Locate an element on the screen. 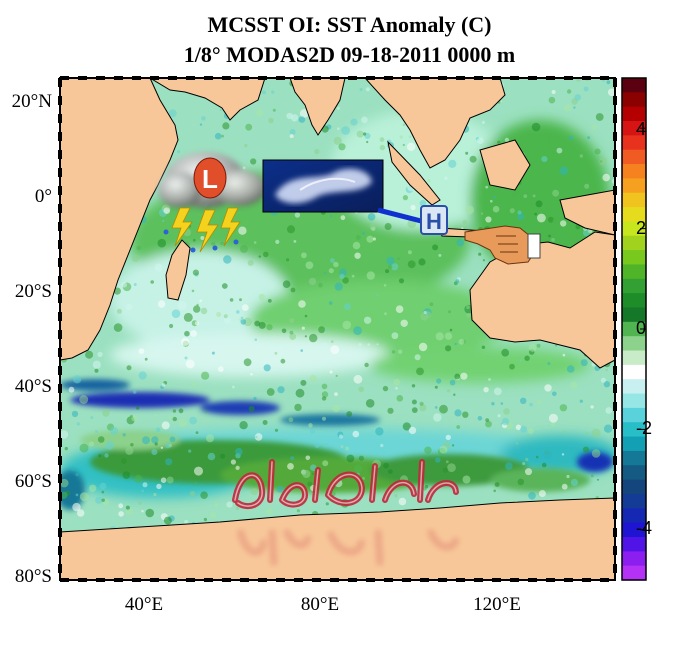 The image size is (699, 647). land-arabia-asia is located at coordinates (207, 99).